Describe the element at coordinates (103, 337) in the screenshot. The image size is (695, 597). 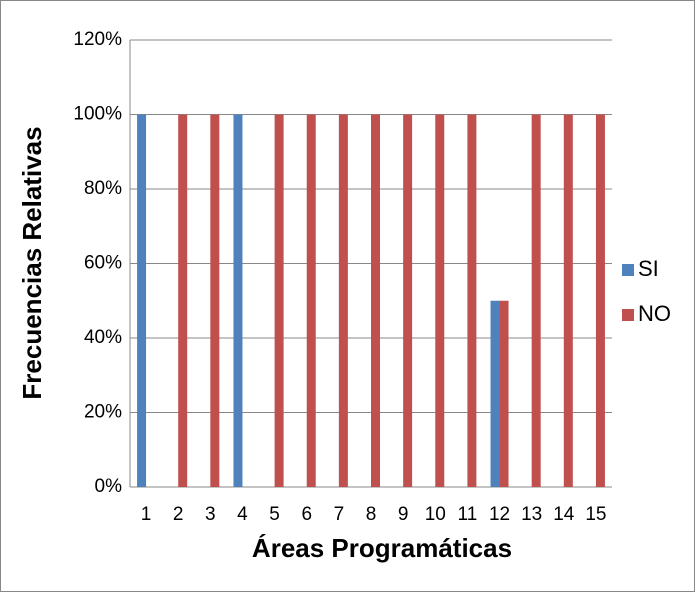
I see `y-tick-label: 40%` at that location.